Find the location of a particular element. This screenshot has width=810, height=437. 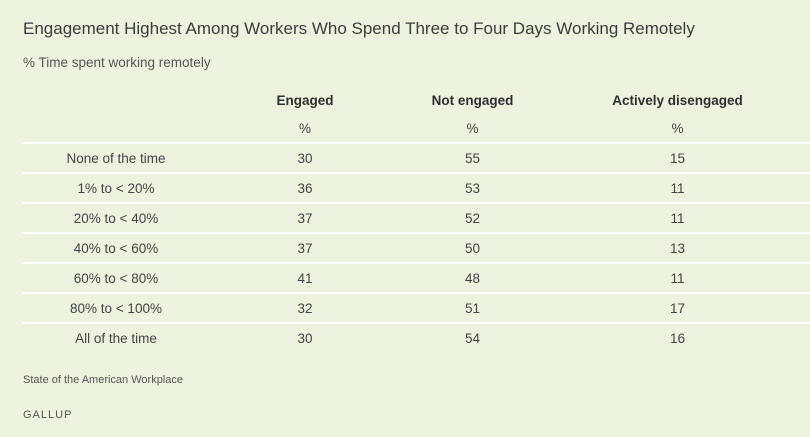

table-row-60-80: 60% to < 80% 41 48 11 is located at coordinates (416, 278).